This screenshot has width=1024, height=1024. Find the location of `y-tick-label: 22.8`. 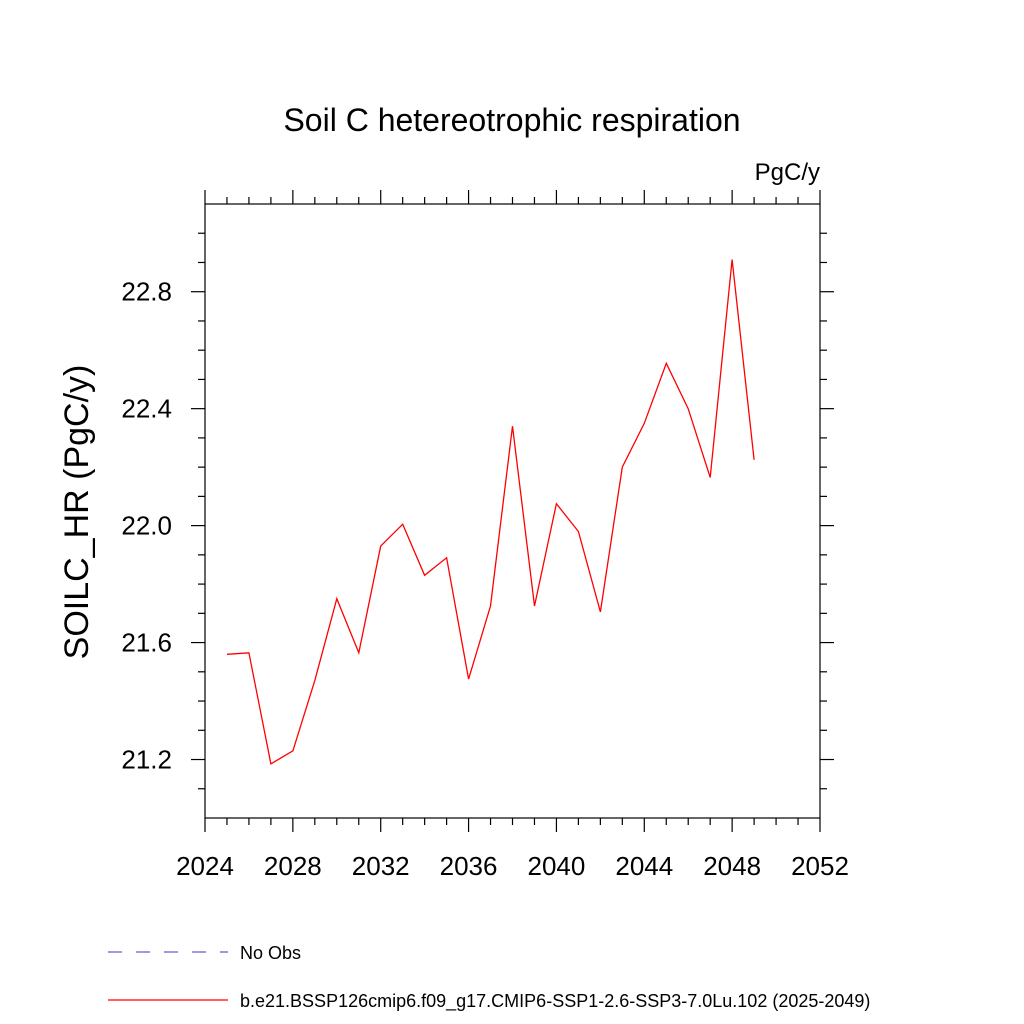

y-tick-label: 22.8 is located at coordinates (146, 292).